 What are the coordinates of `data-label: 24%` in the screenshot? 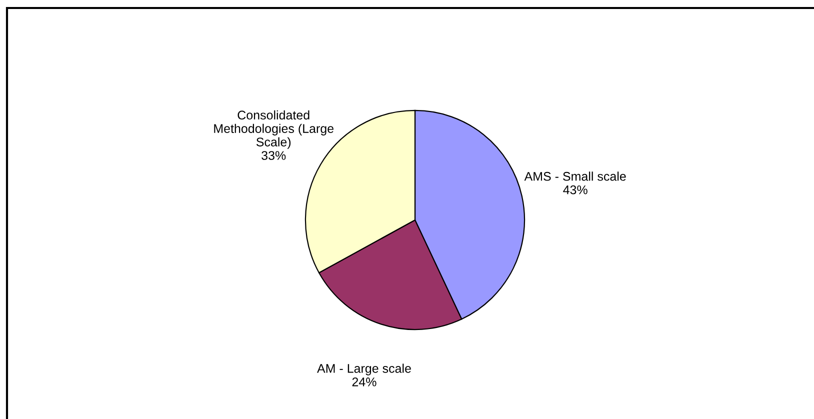 It's located at (364, 381).